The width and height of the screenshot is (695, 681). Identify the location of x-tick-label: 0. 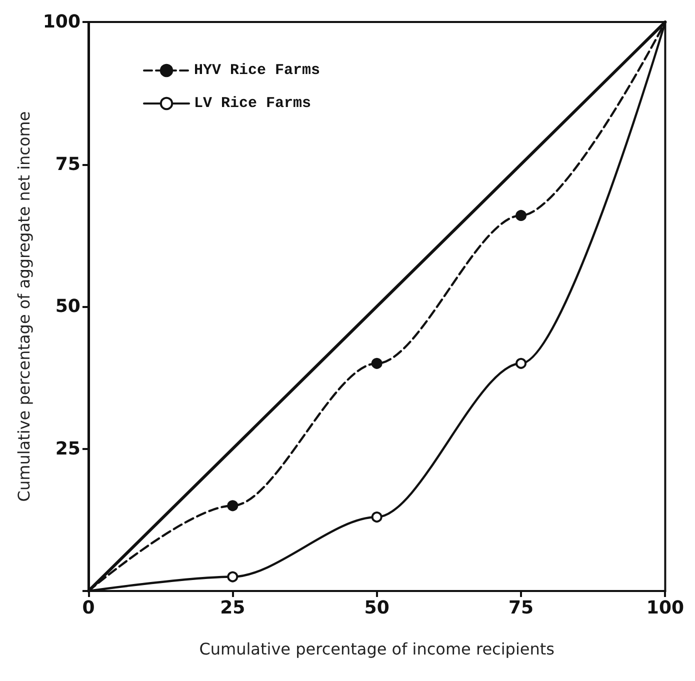
(88, 608).